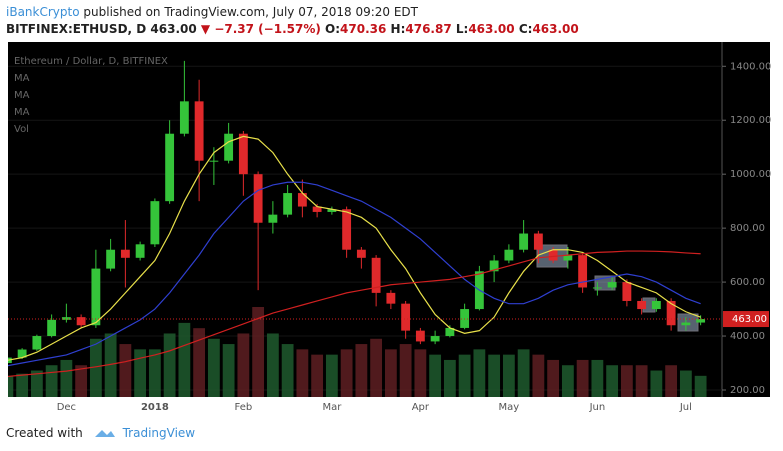  I want to click on l-value: 463.00, so click(491, 29).